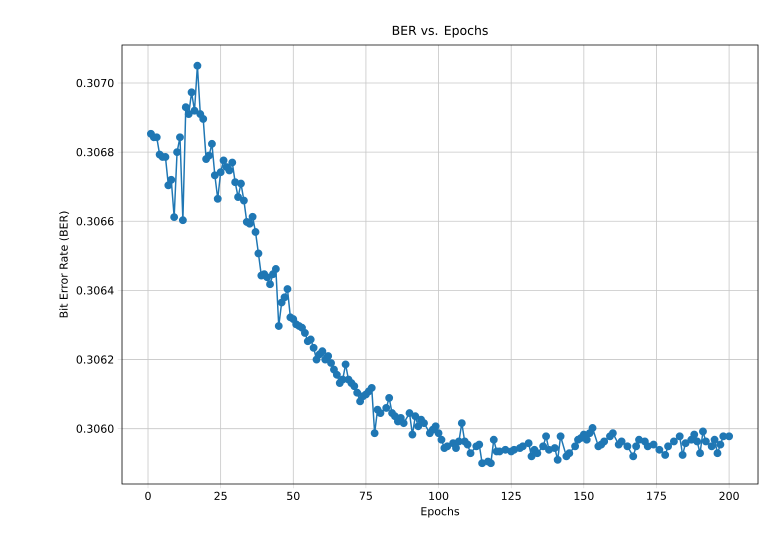 The width and height of the screenshot is (761, 543). What do you see at coordinates (366, 496) in the screenshot?
I see `x-tick-label: 75` at bounding box center [366, 496].